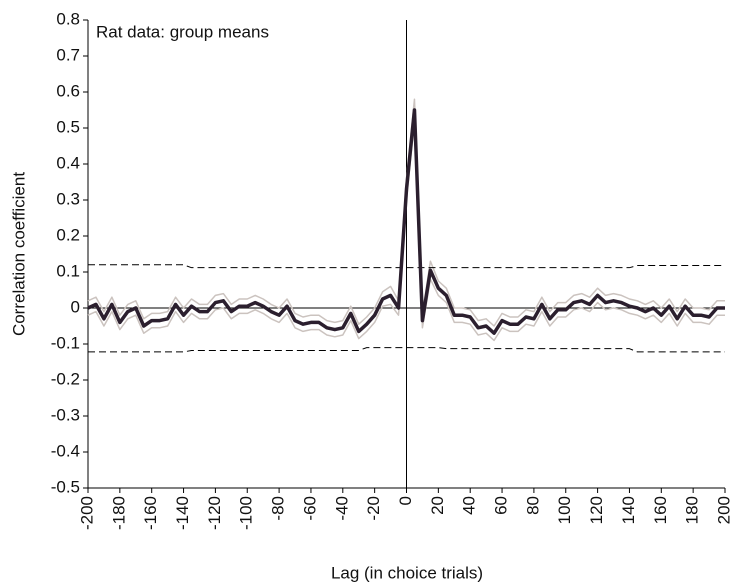  Describe the element at coordinates (692, 510) in the screenshot. I see `x-tick-label: 180` at that location.